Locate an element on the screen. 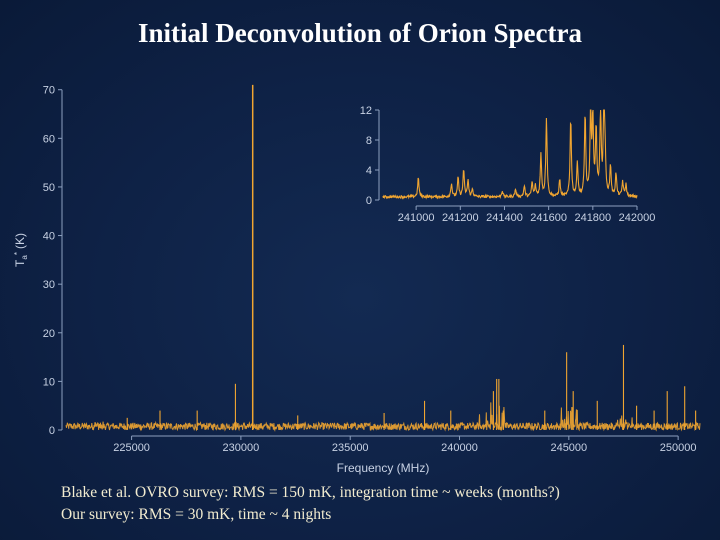 The width and height of the screenshot is (720, 540). main-y-tick-label: 70 is located at coordinates (49, 91).